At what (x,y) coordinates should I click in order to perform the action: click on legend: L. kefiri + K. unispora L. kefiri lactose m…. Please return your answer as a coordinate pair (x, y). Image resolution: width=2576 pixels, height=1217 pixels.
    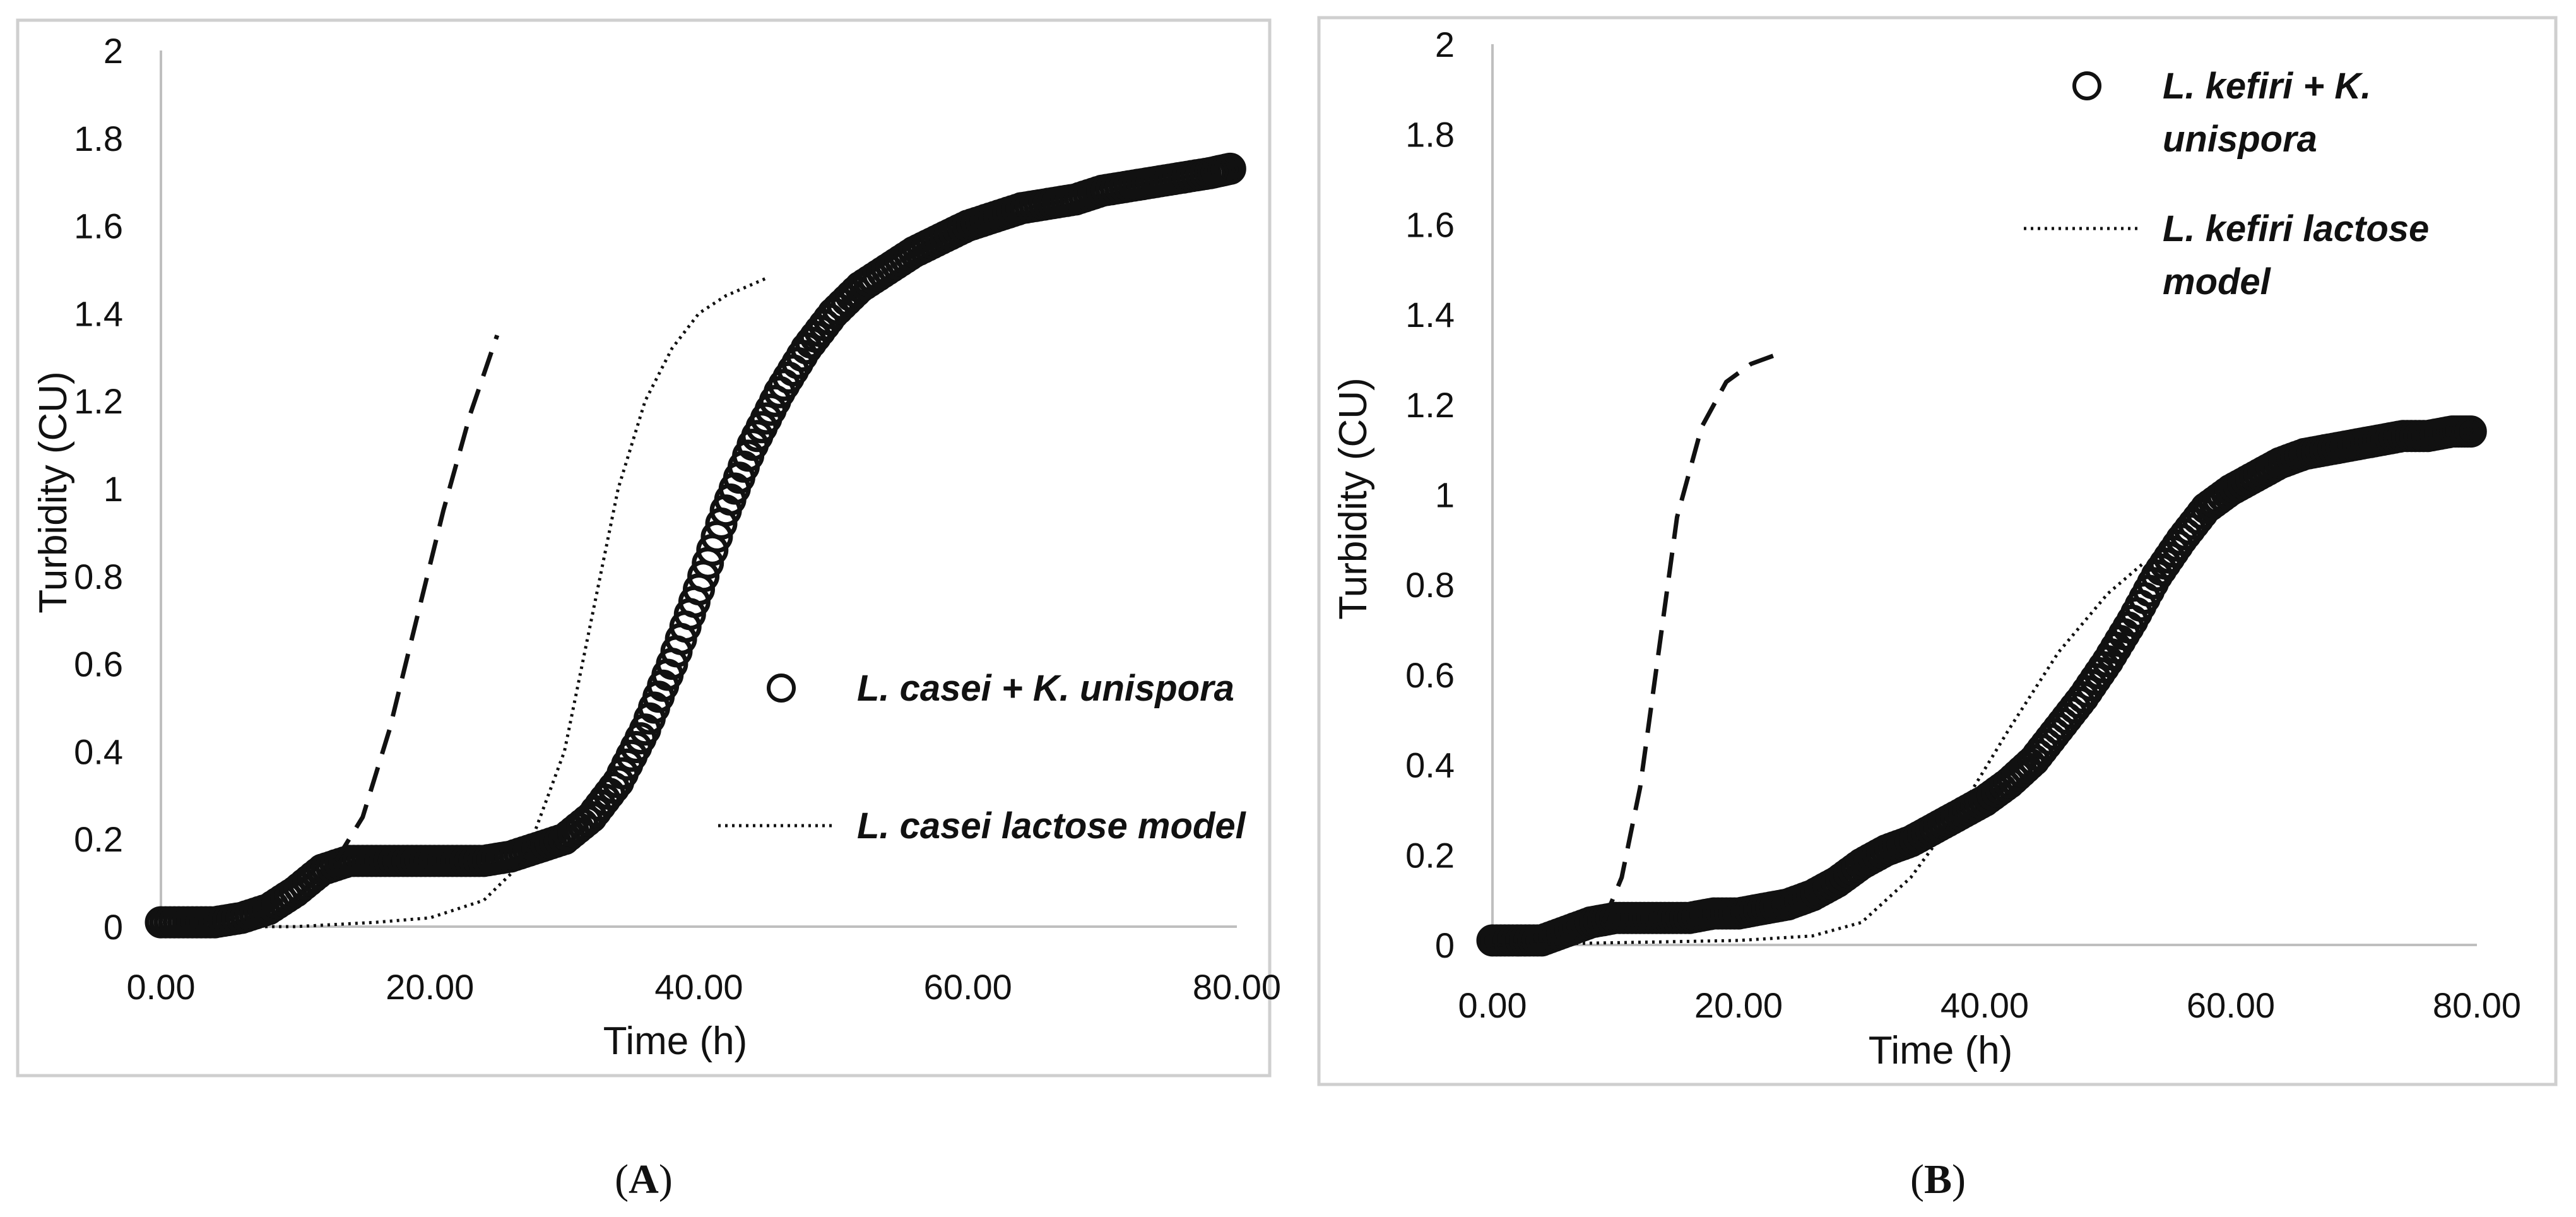
    Looking at the image, I should click on (2226, 184).